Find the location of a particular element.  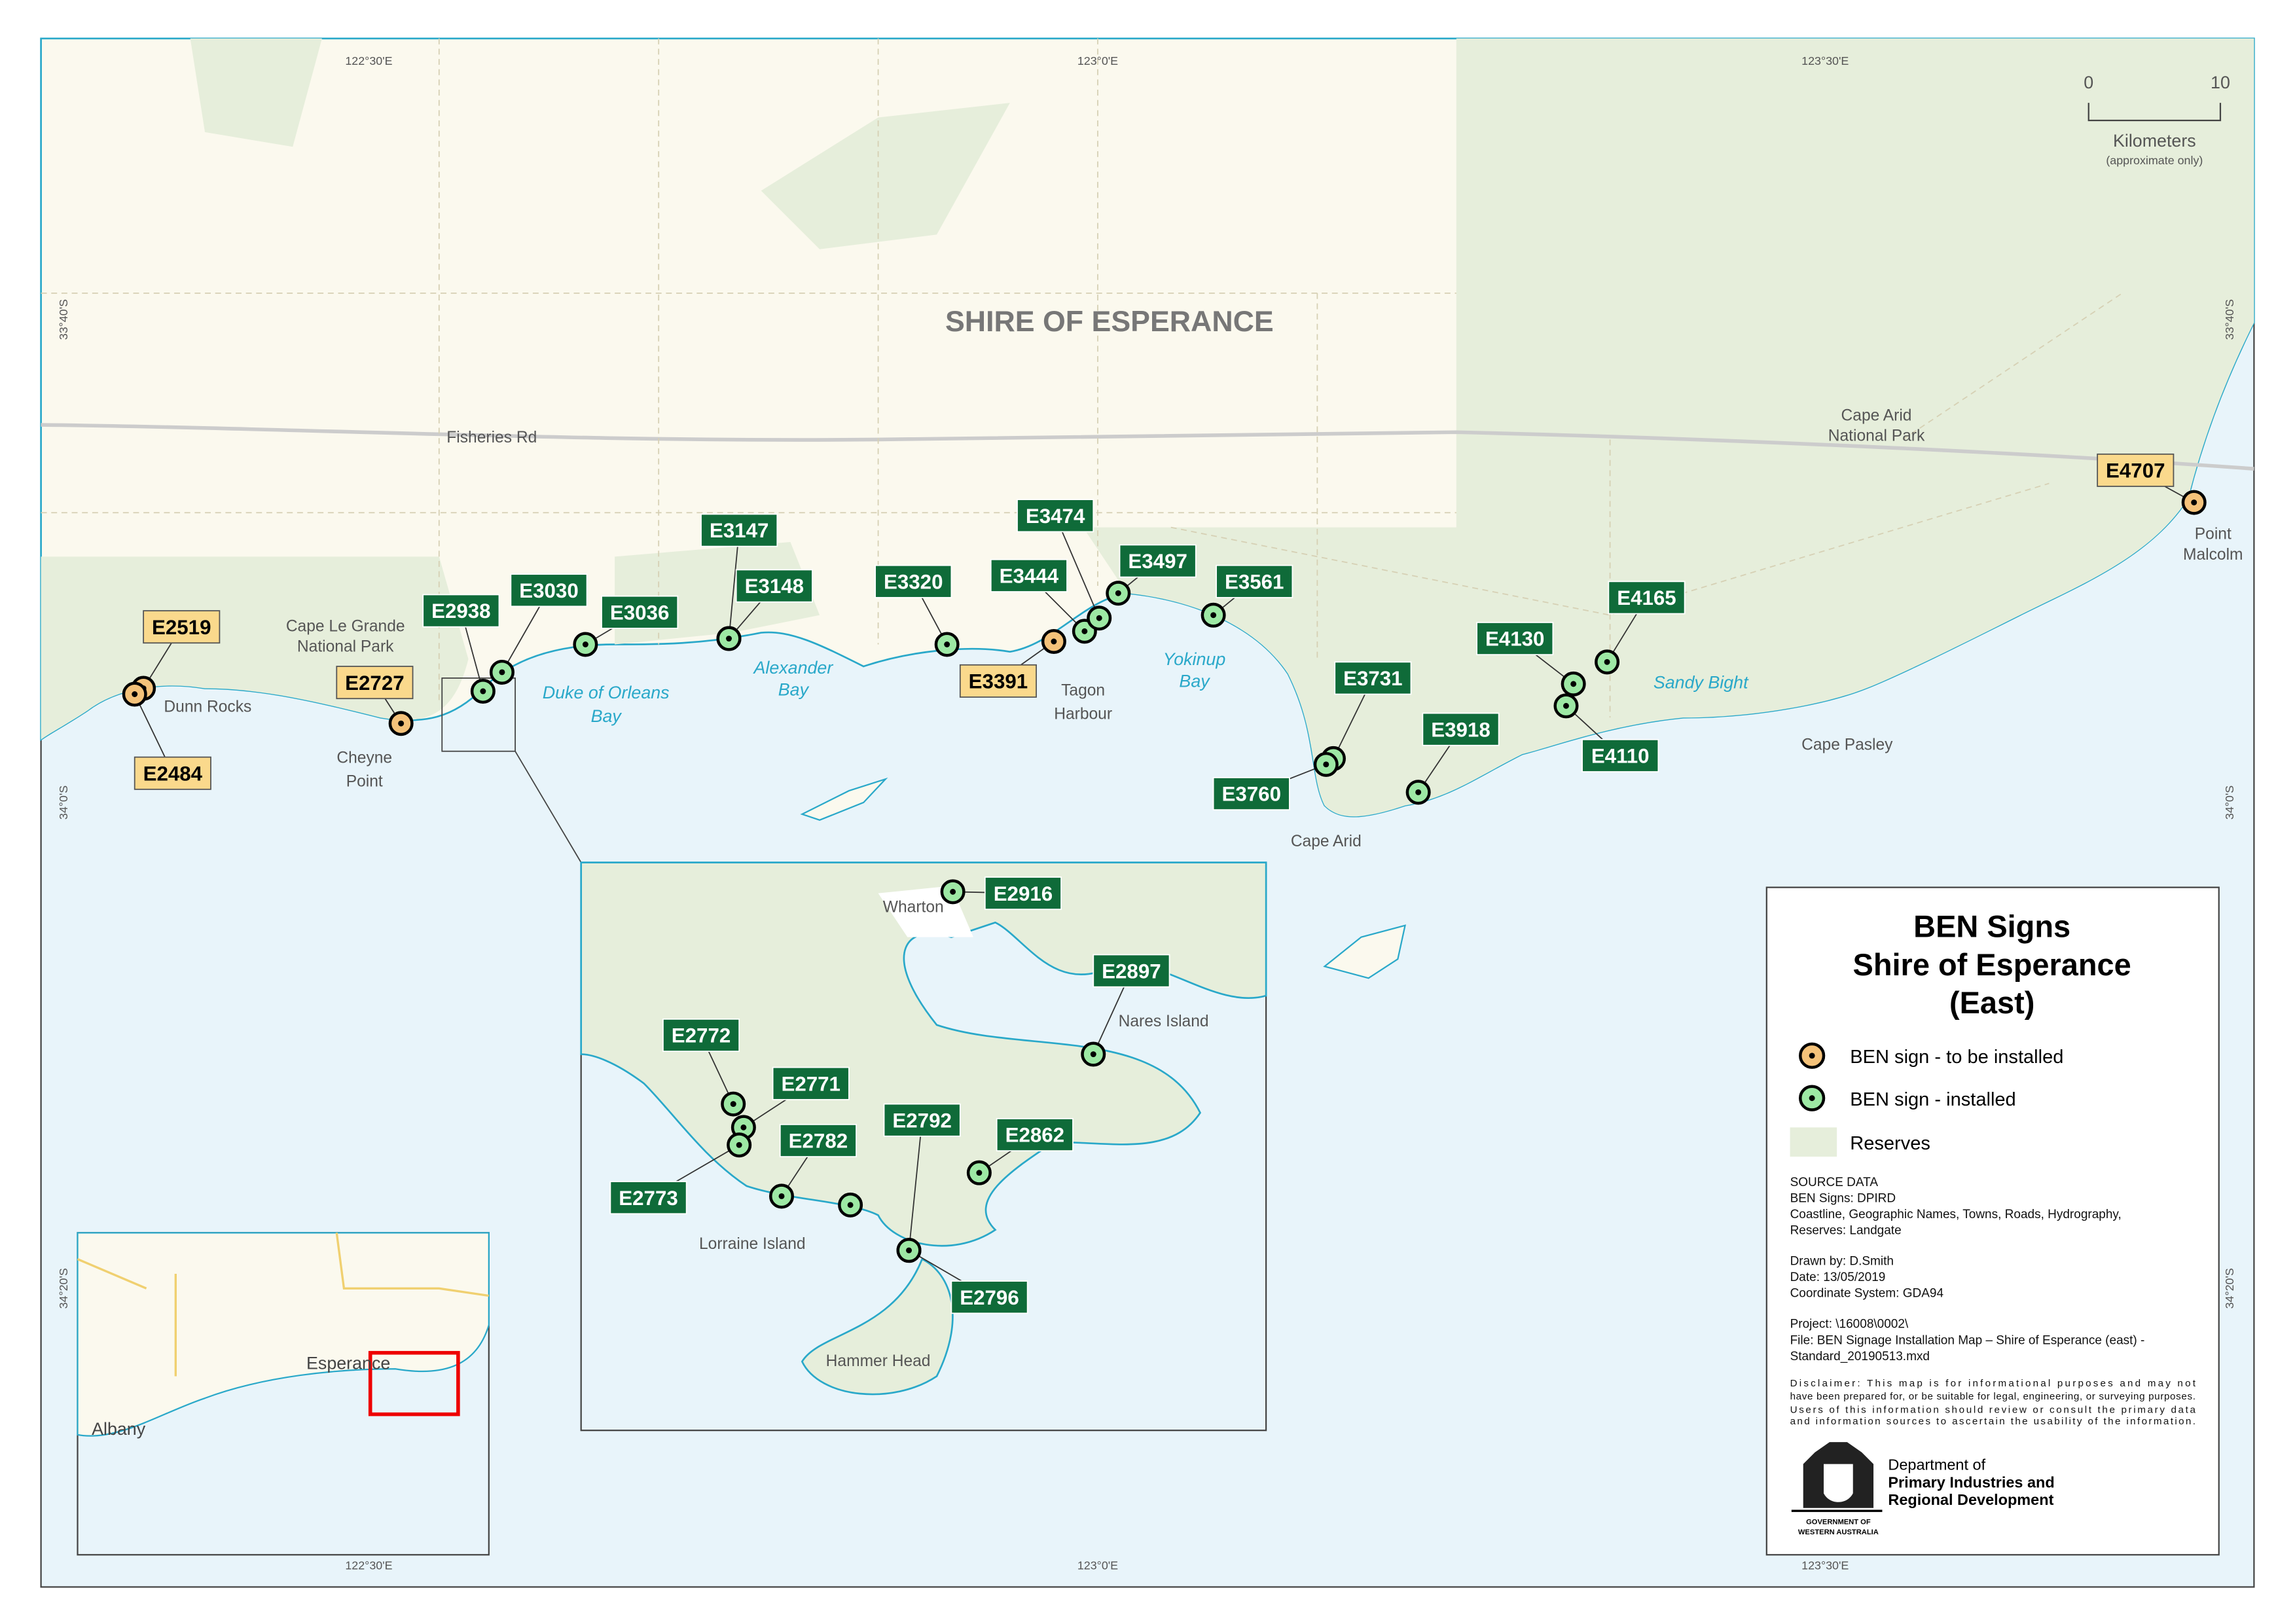

sign-id-label: E2773 is located at coordinates (649, 1198).